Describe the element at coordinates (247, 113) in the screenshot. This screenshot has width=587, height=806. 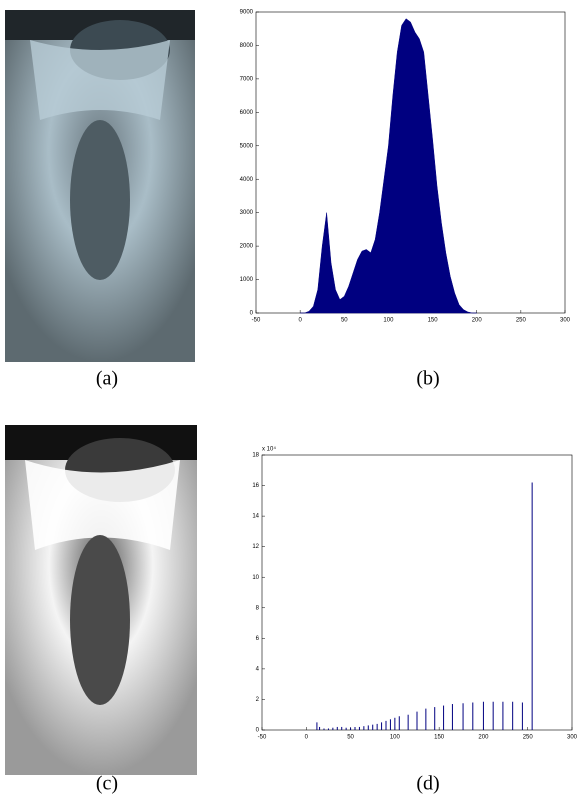
I see `y-tick-label: 6000` at that location.